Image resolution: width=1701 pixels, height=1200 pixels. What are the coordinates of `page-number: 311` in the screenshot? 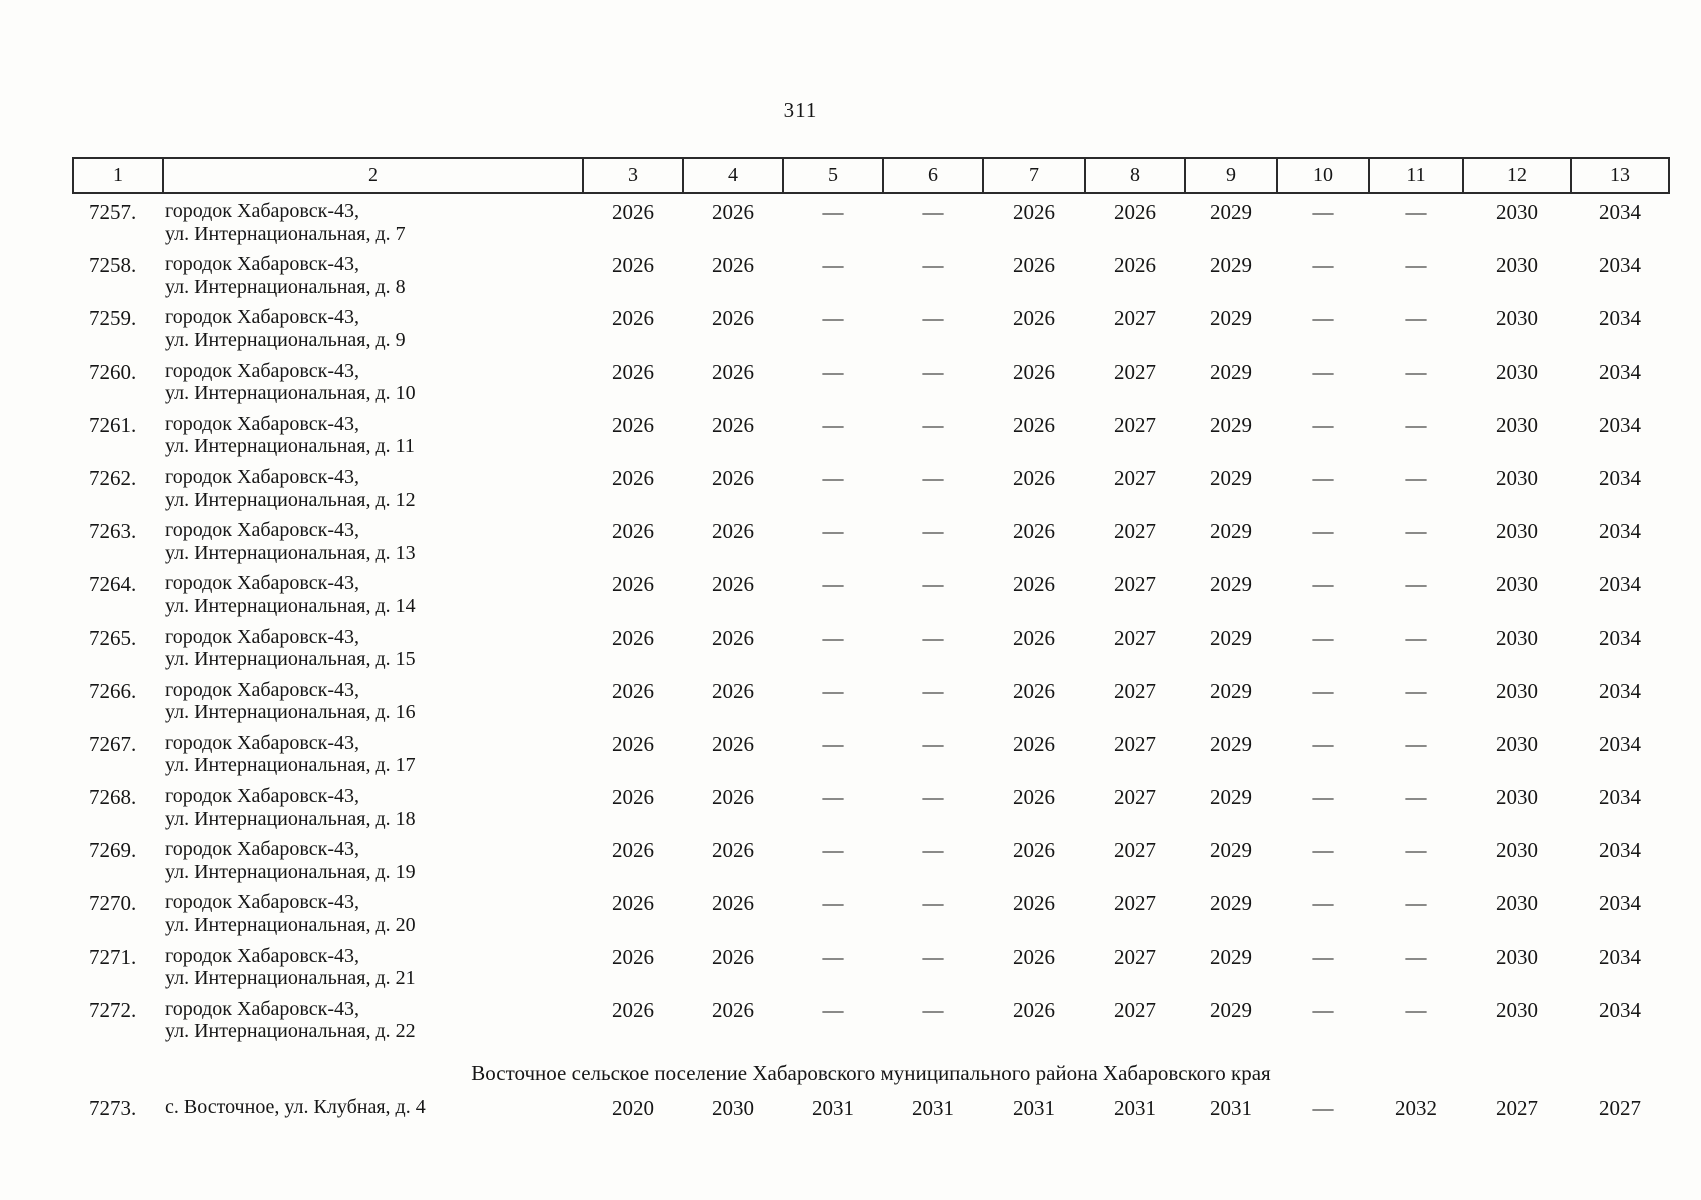 It's located at (800, 110).